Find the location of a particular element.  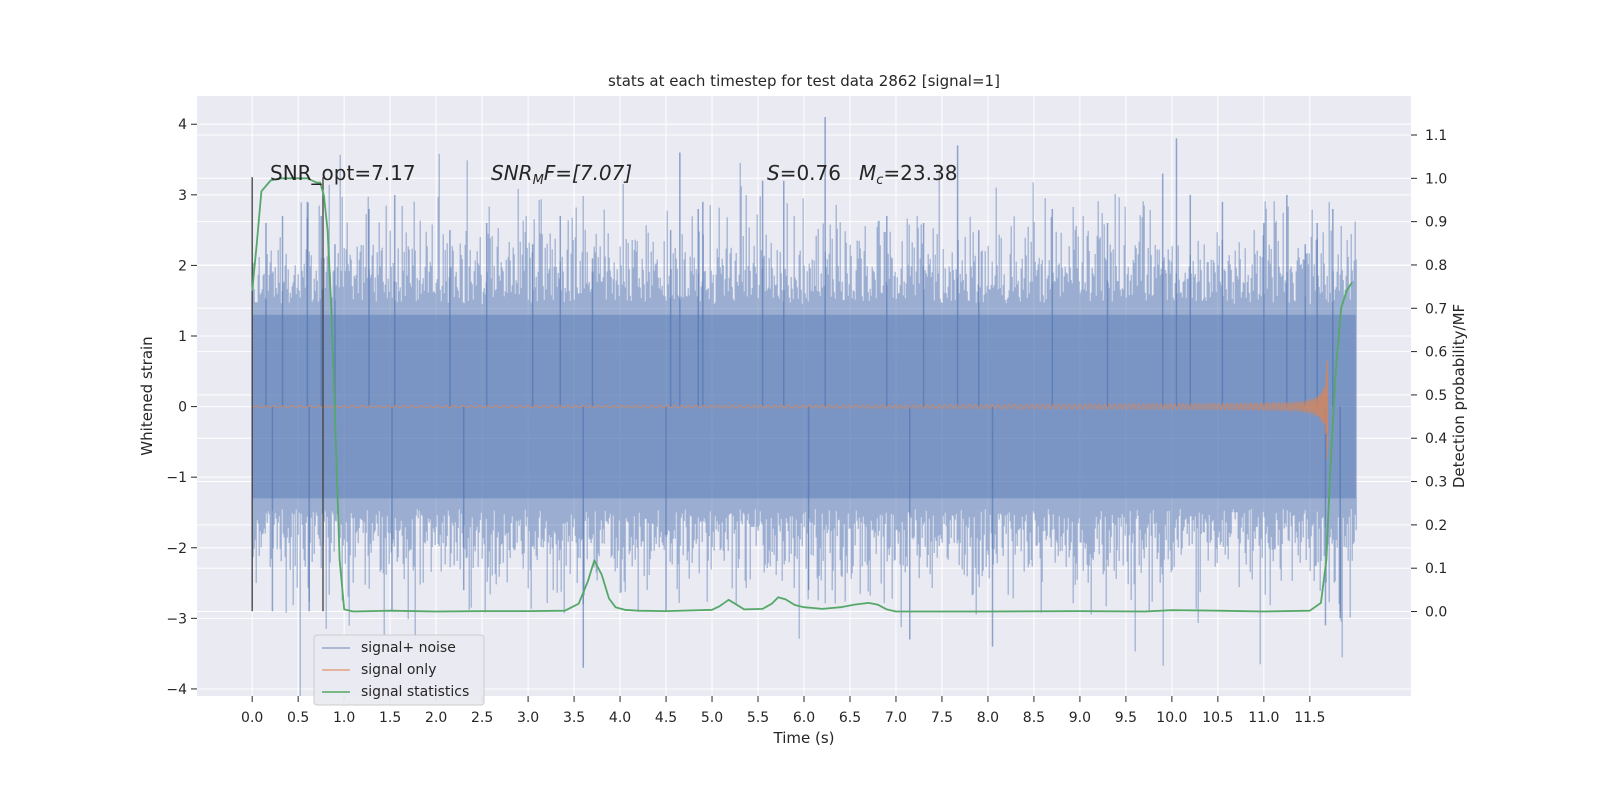

annotation-mc-rest: =23.38 is located at coordinates (920, 173).